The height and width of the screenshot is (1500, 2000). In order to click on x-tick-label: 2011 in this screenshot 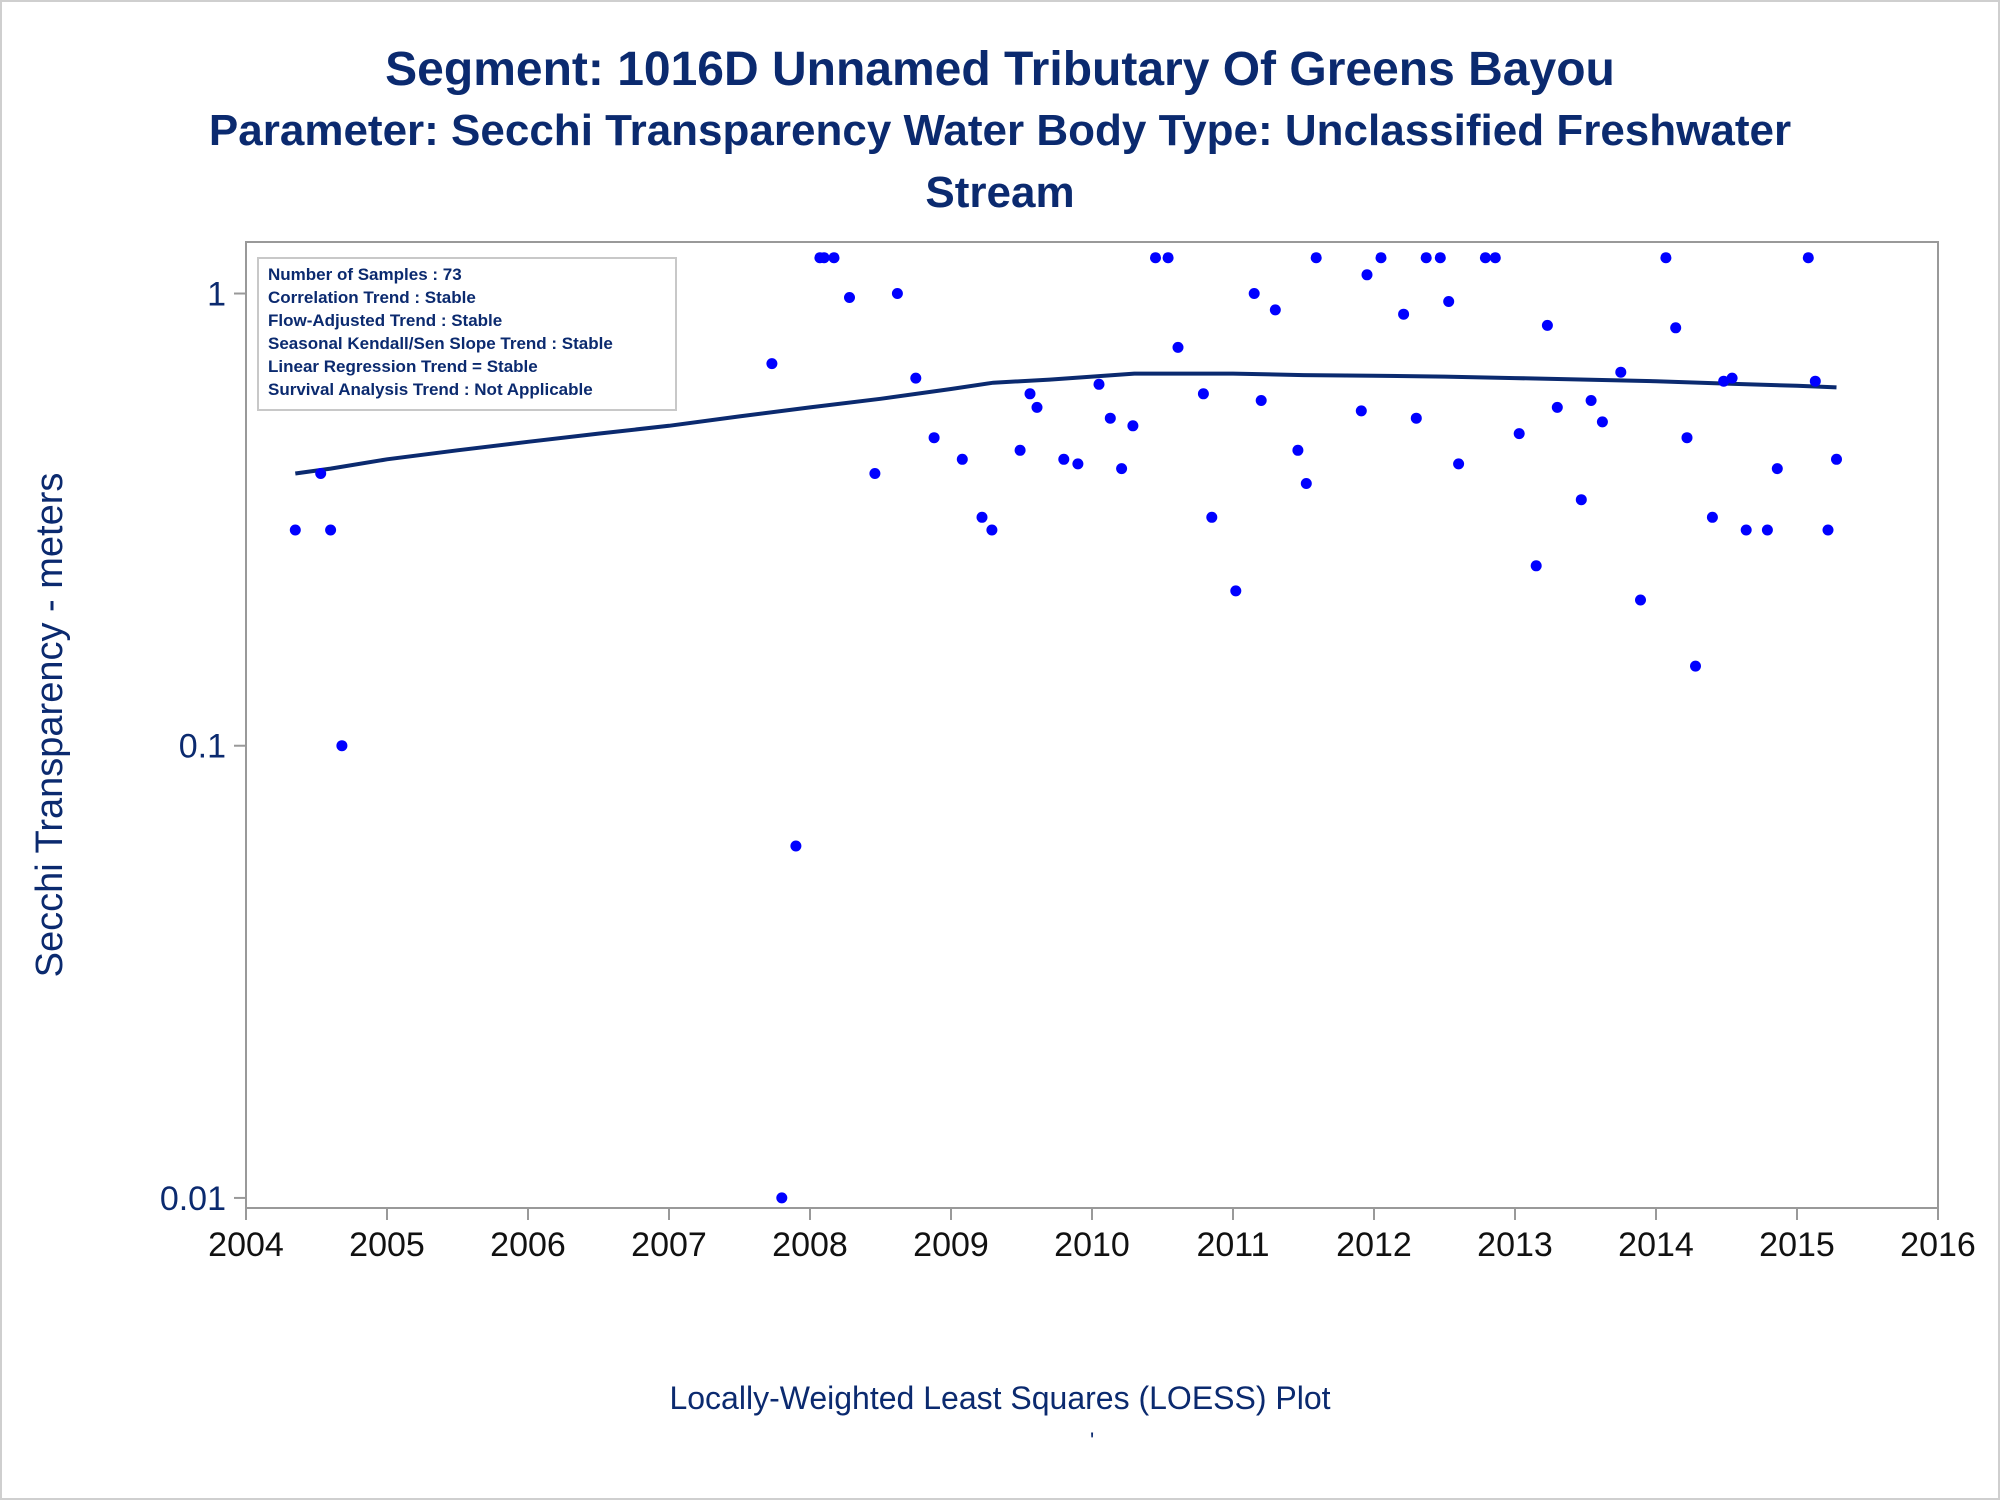, I will do `click(1232, 1245)`.